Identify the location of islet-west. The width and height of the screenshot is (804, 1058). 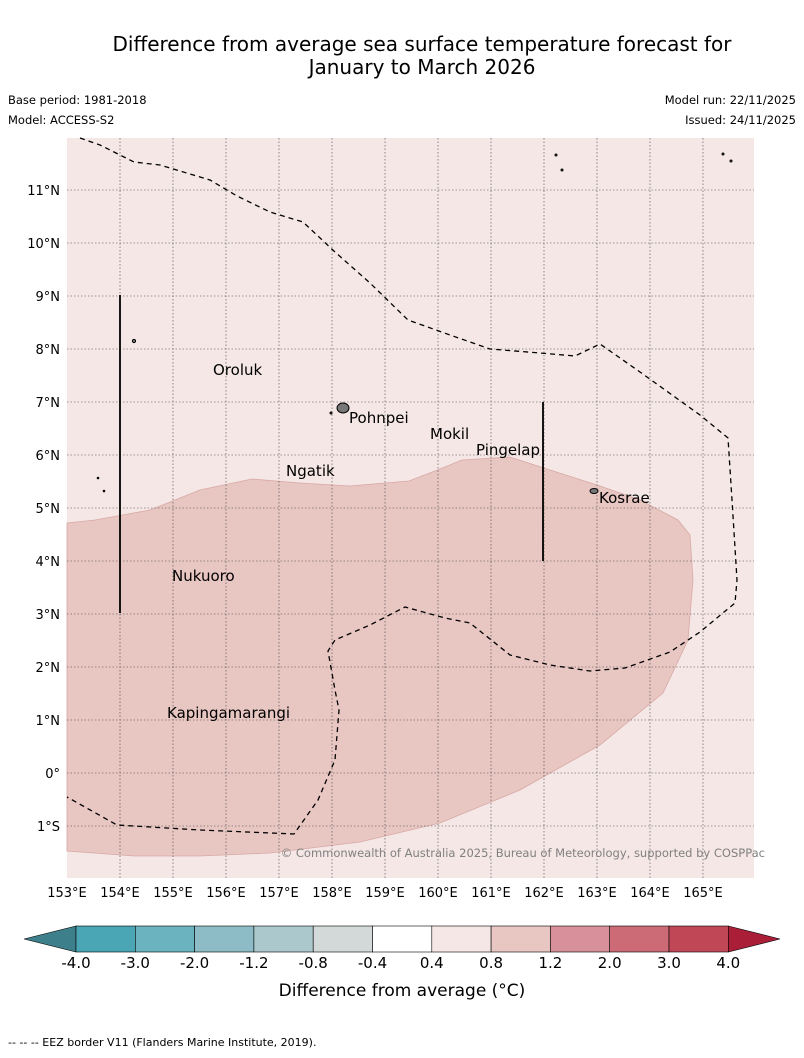
(134, 341).